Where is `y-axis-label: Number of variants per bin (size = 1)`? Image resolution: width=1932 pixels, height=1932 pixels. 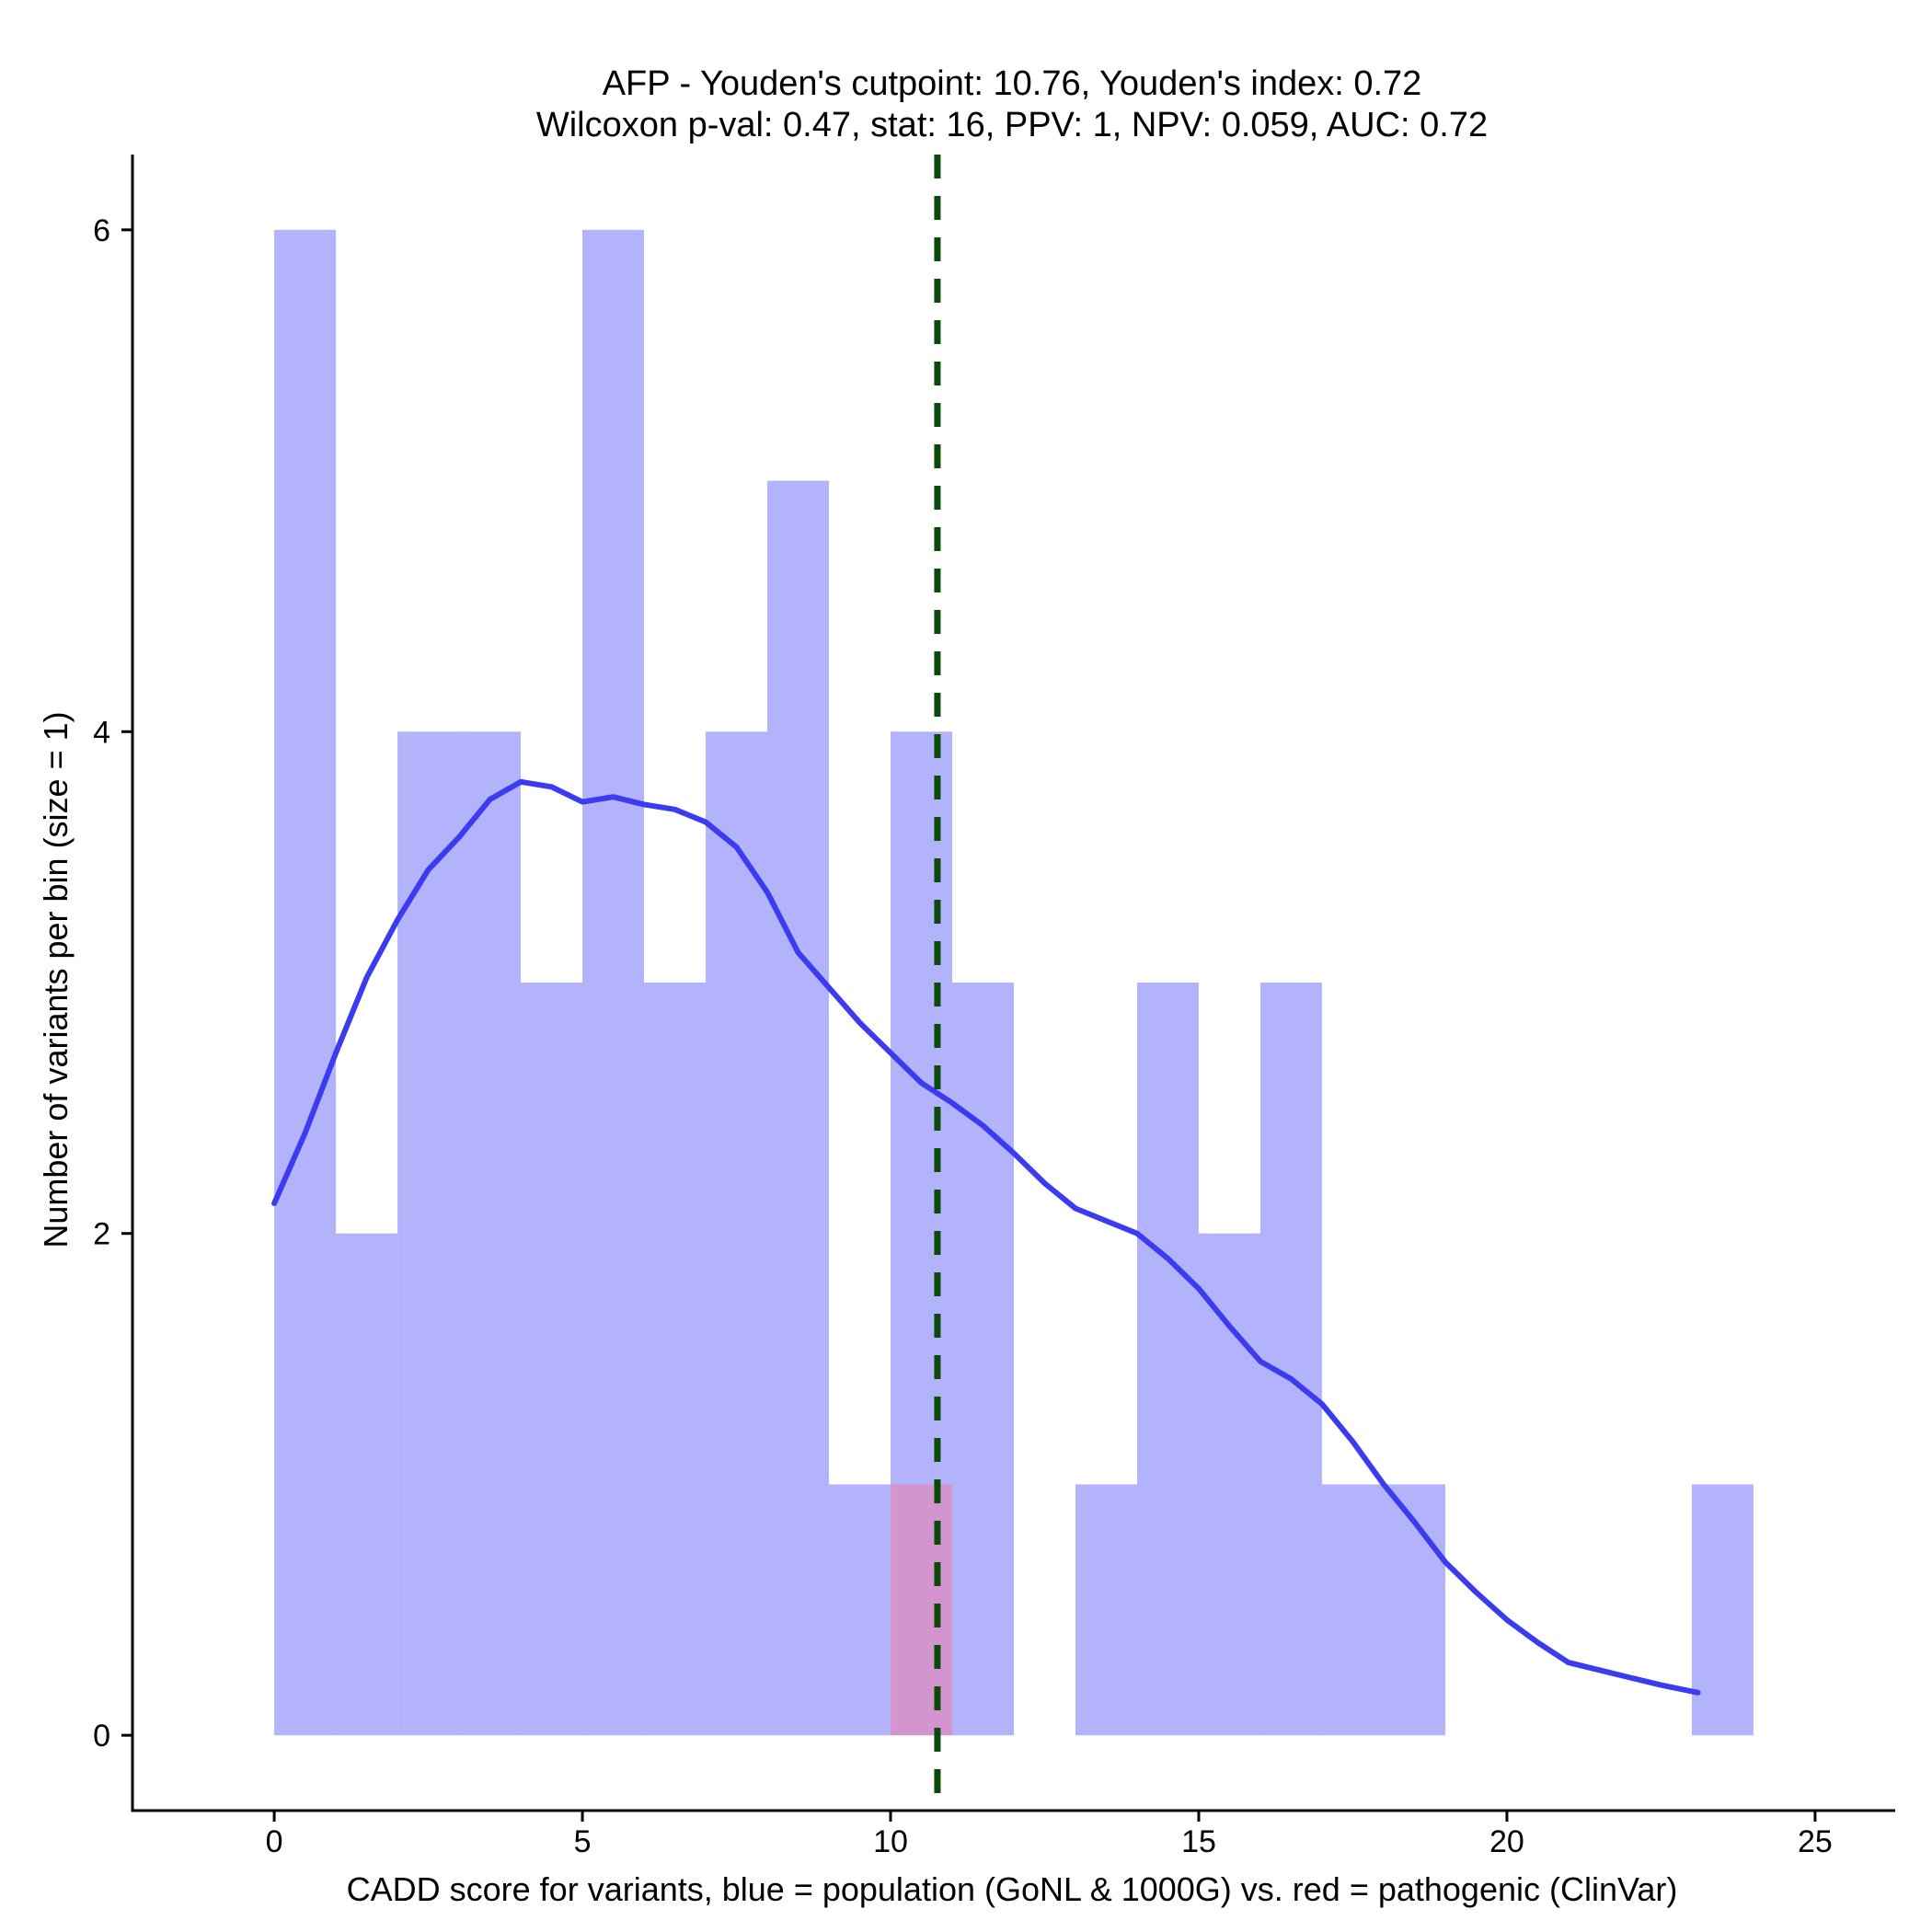 y-axis-label: Number of variants per bin (size = 1) is located at coordinates (56, 979).